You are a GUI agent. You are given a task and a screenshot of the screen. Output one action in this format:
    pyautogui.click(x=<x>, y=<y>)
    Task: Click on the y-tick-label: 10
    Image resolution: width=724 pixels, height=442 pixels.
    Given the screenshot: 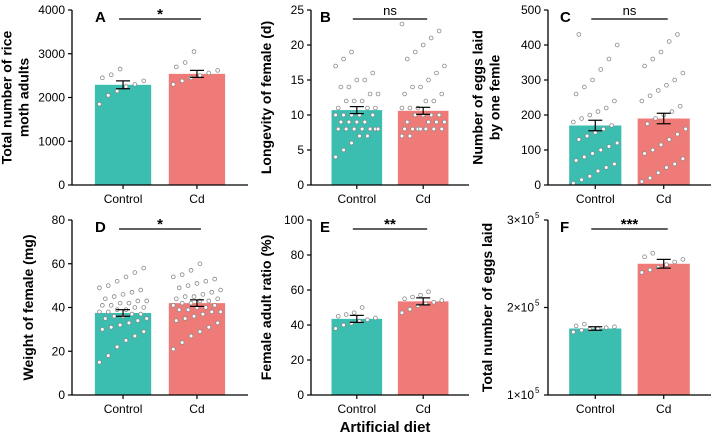 What is the action you would take?
    pyautogui.click(x=298, y=115)
    